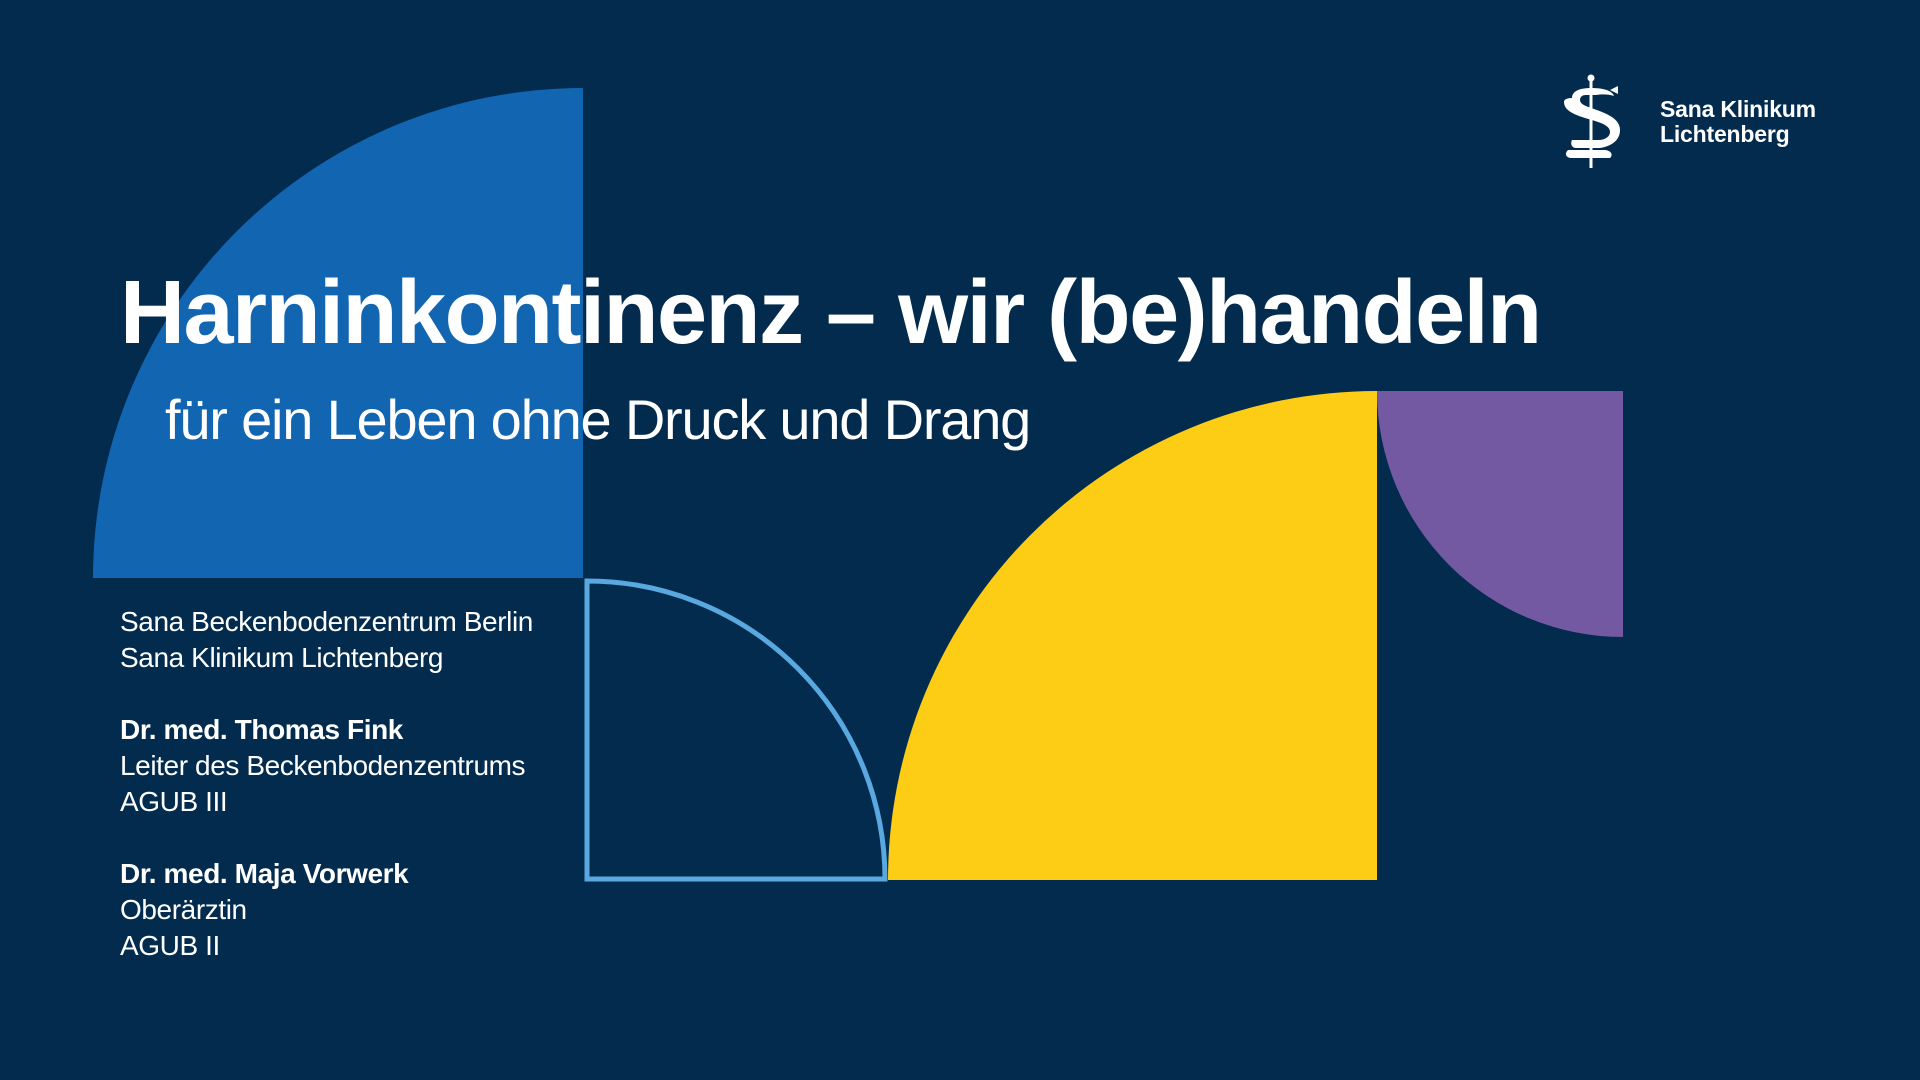 The width and height of the screenshot is (1920, 1080). What do you see at coordinates (282, 657) in the screenshot?
I see `clinic-name: Sana Klinikum Lichtenberg` at bounding box center [282, 657].